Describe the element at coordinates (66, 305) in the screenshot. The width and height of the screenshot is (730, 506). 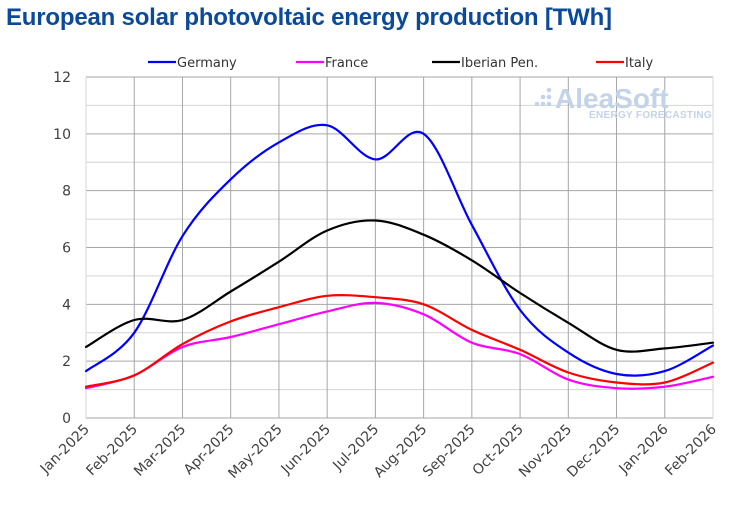
I see `y-tick-label: 4` at that location.